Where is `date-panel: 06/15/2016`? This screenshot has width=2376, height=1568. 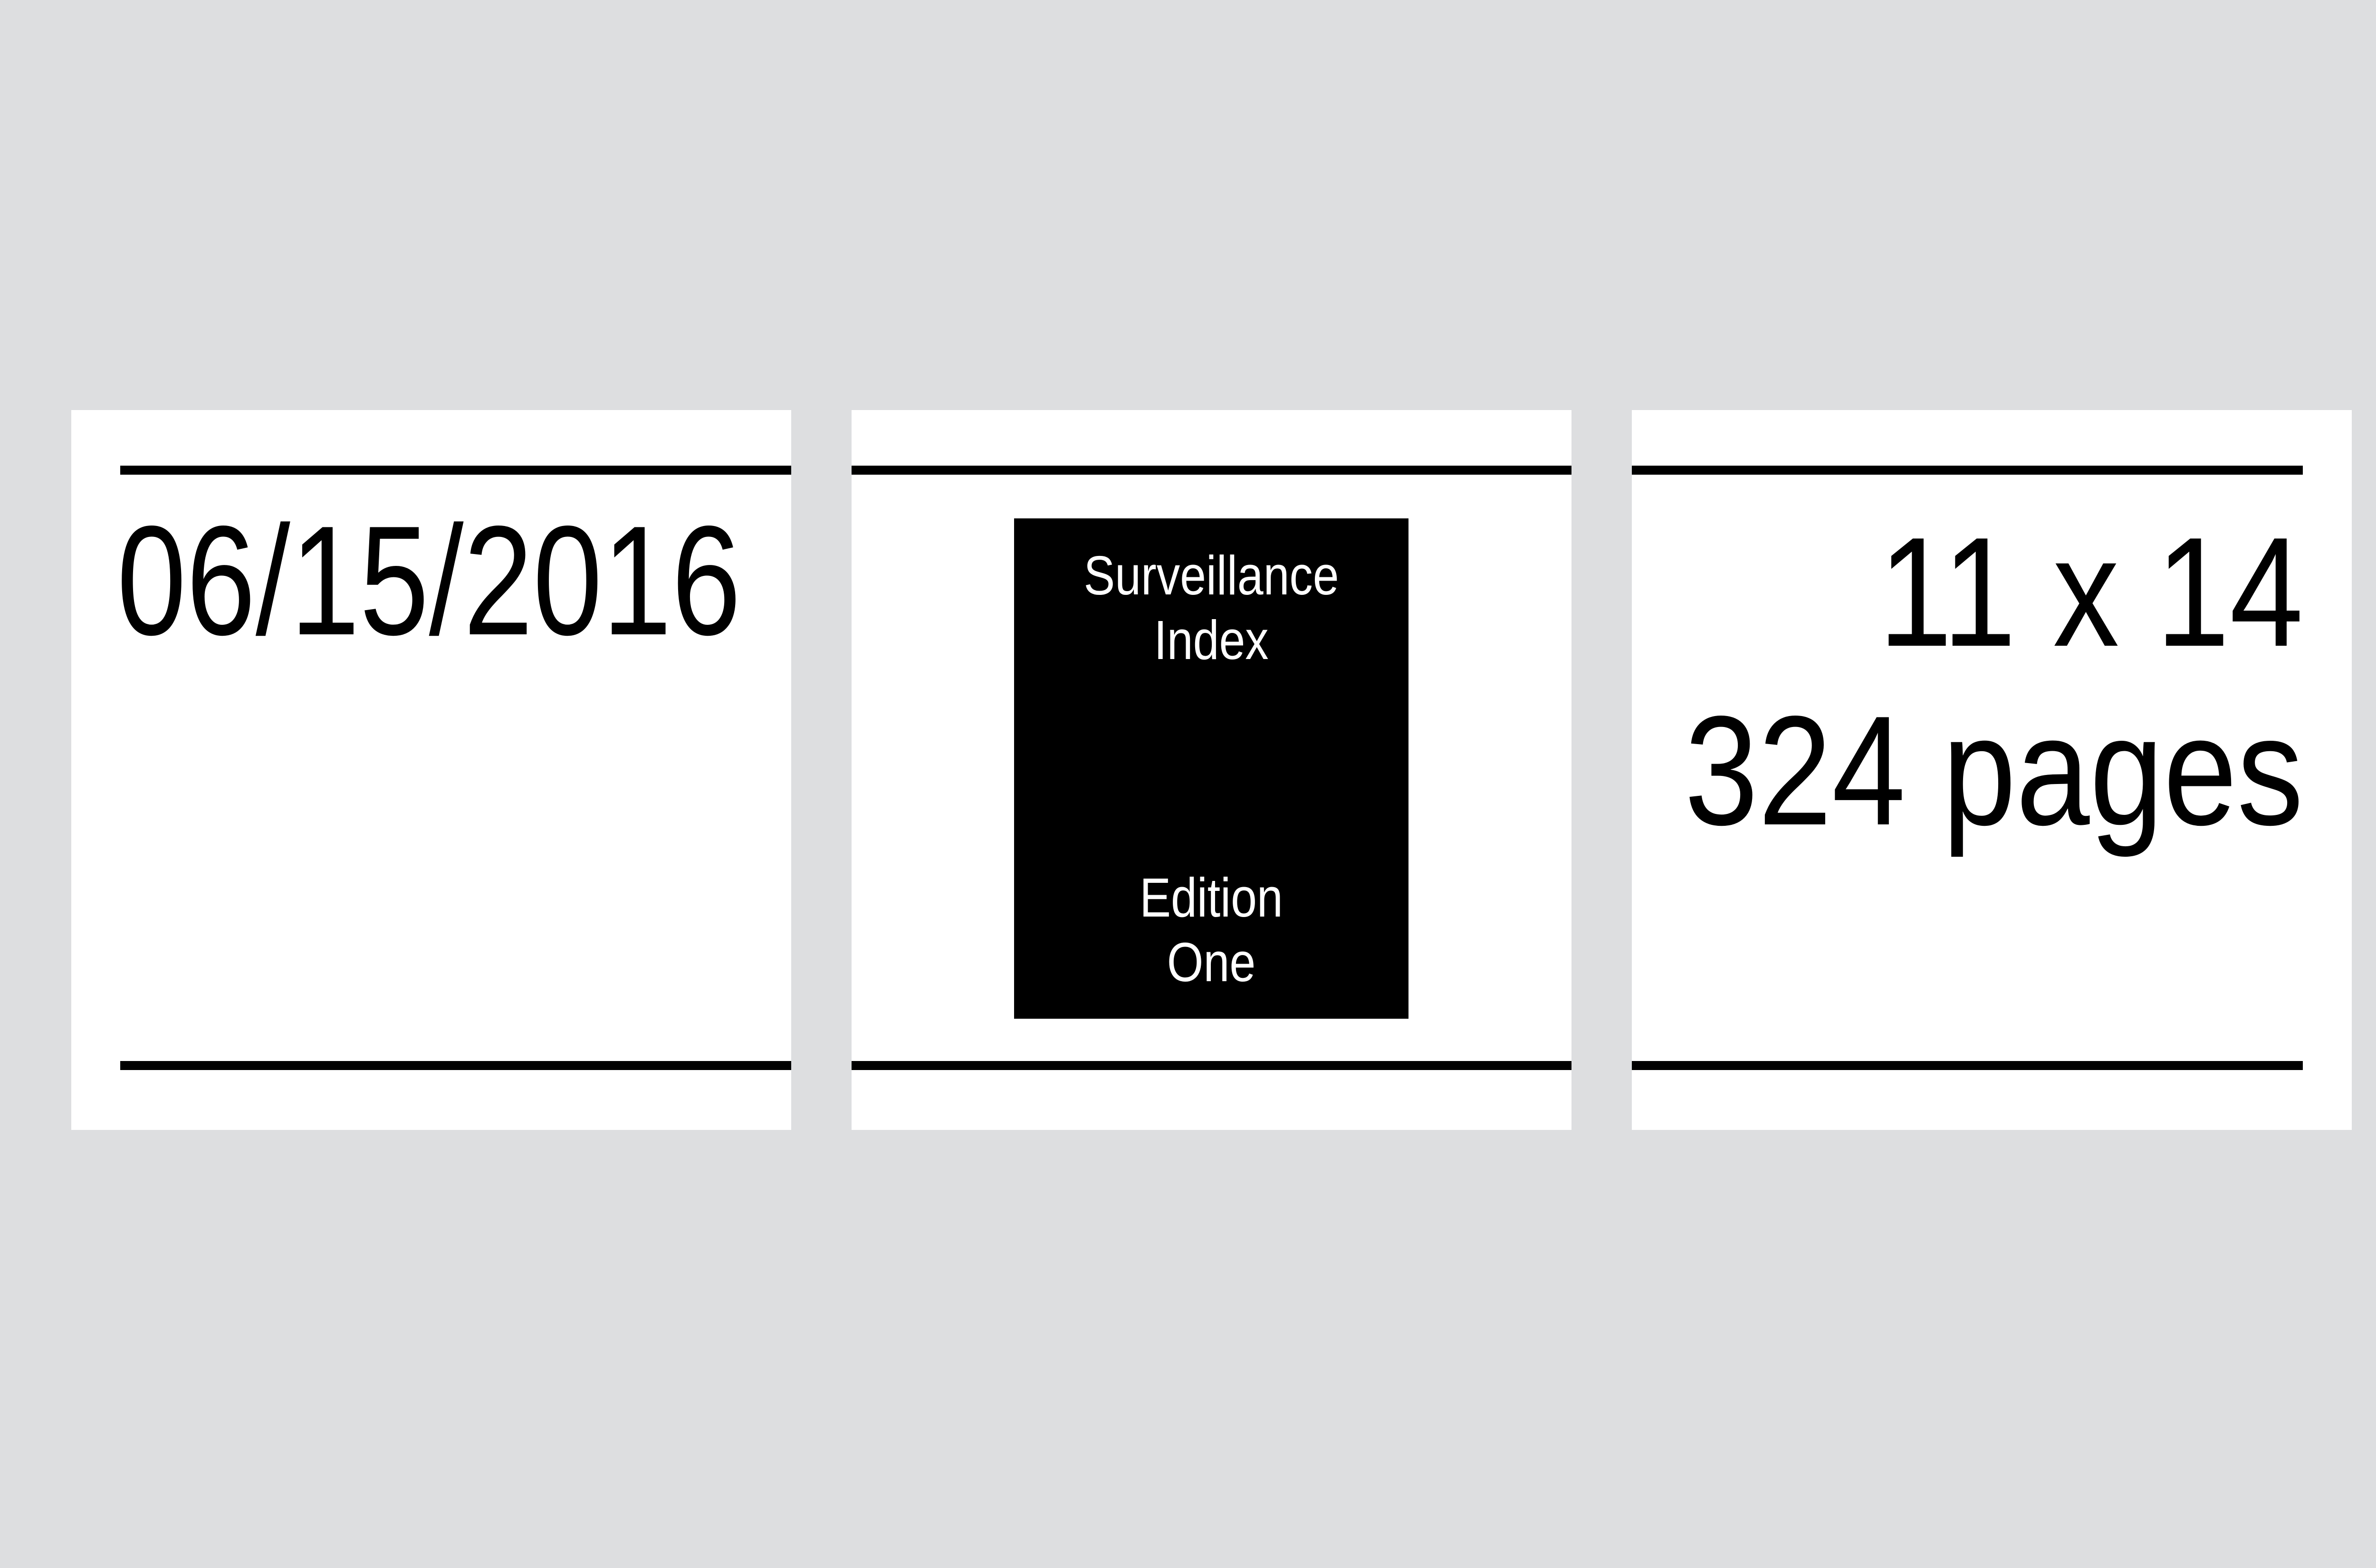 date-panel: 06/15/2016 is located at coordinates (431, 770).